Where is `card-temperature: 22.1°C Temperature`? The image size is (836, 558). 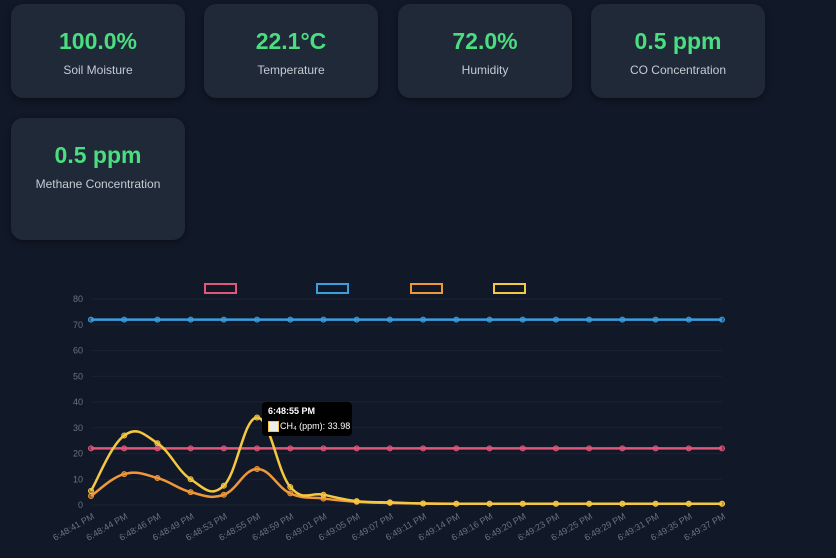
card-temperature: 22.1°C Temperature is located at coordinates (291, 51).